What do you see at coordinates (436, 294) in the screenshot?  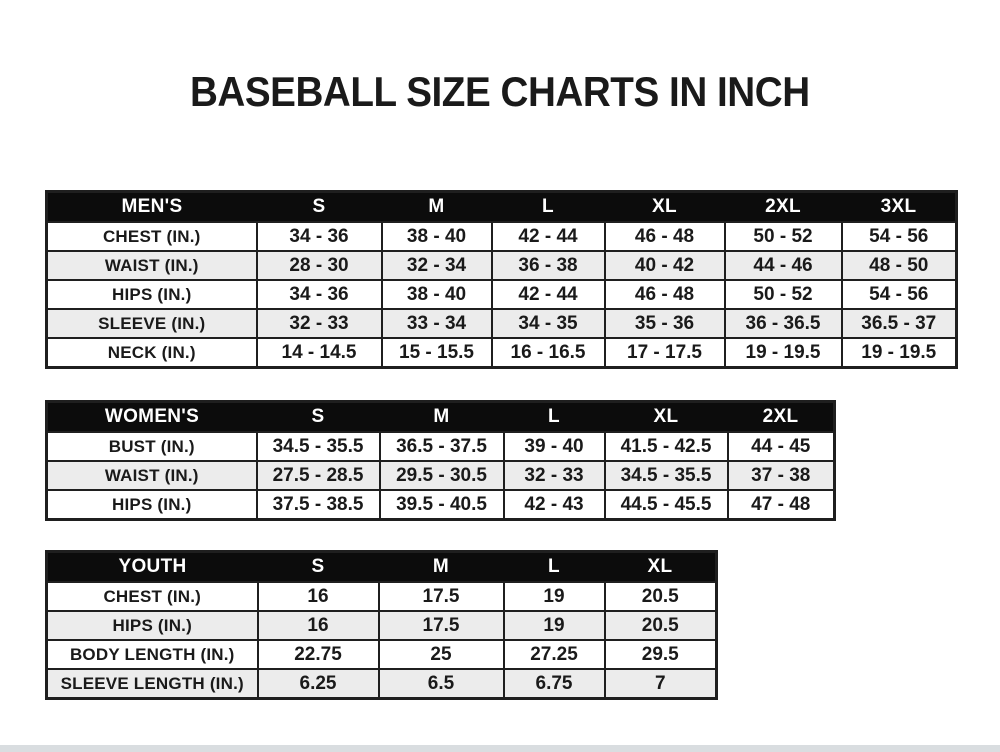 I see `size-cell: 38 - 40` at bounding box center [436, 294].